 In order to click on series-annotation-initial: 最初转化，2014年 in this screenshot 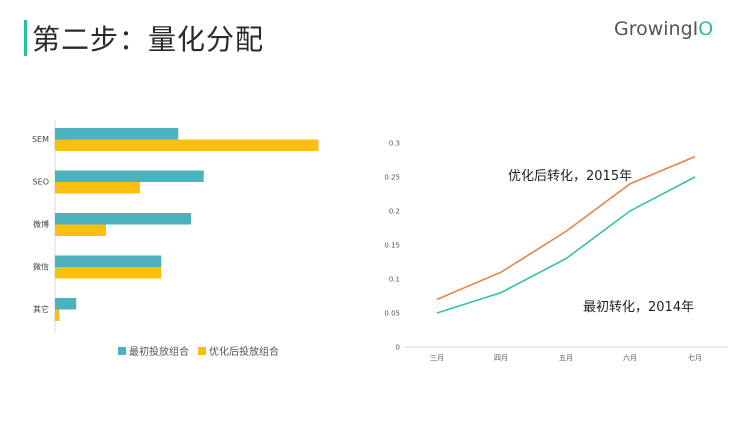, I will do `click(638, 307)`.